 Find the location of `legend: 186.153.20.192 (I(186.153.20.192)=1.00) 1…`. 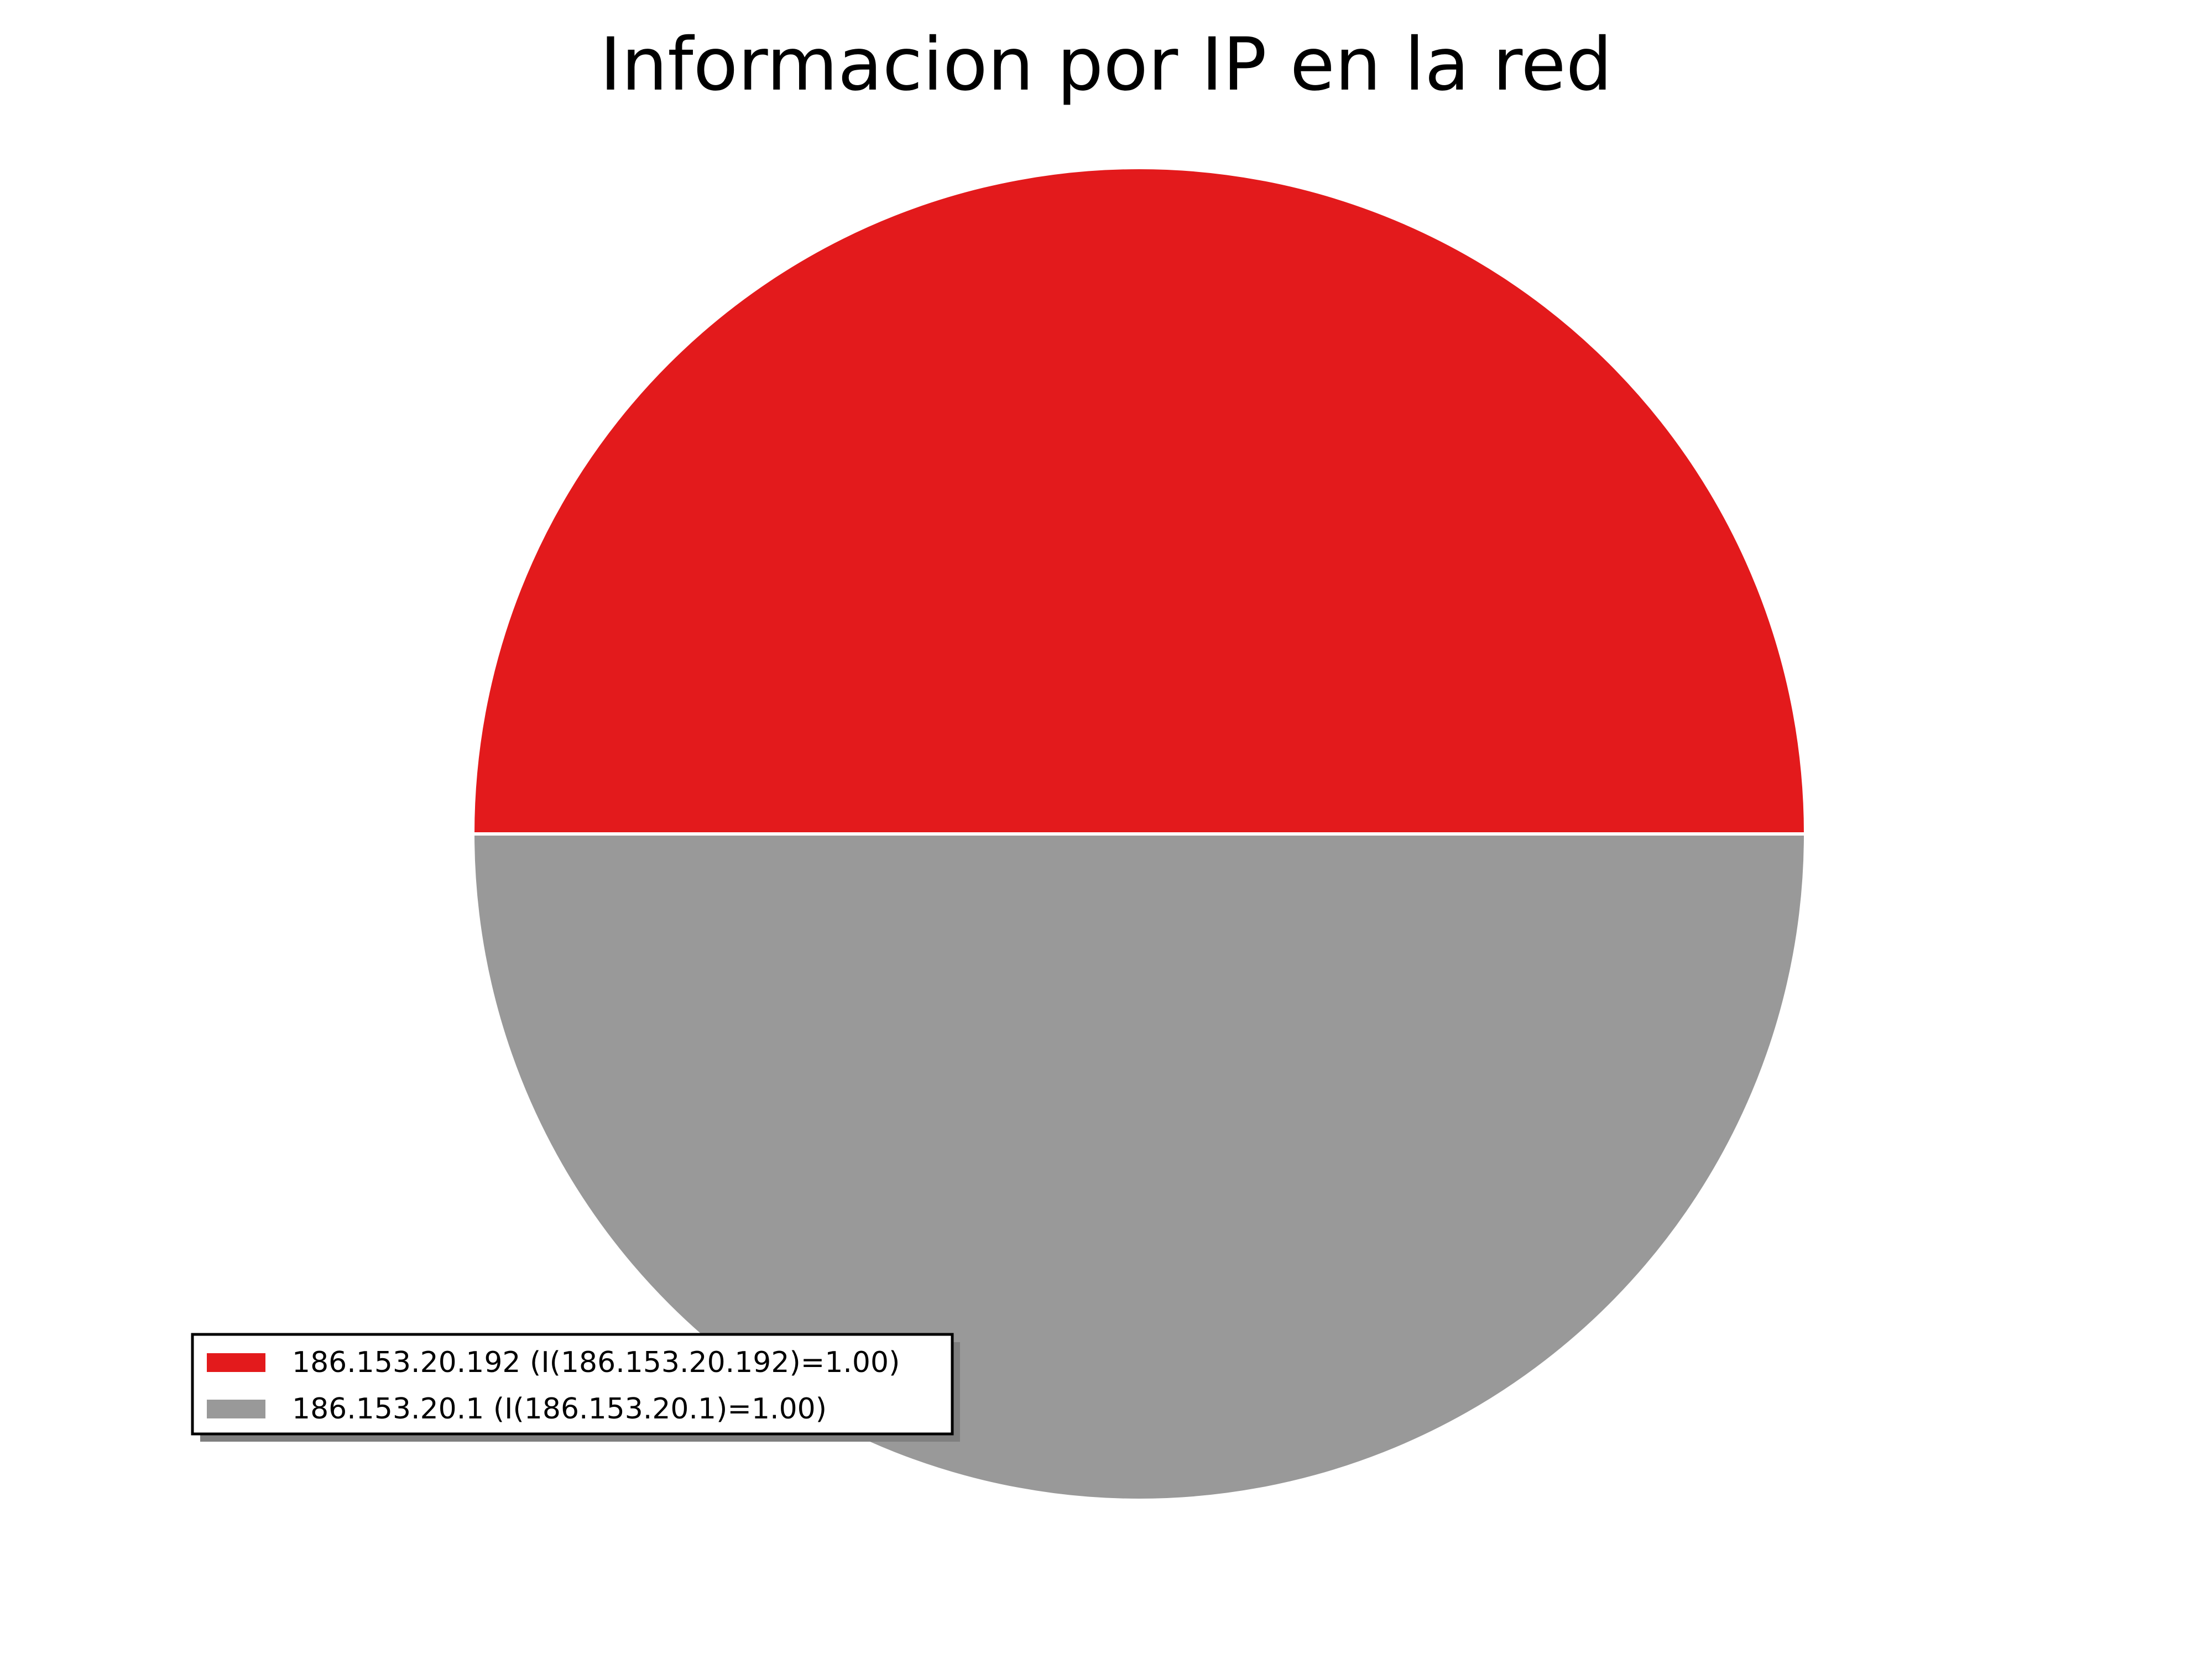

legend: 186.153.20.192 (I(186.153.20.192)=1.00) 1… is located at coordinates (576, 1387).